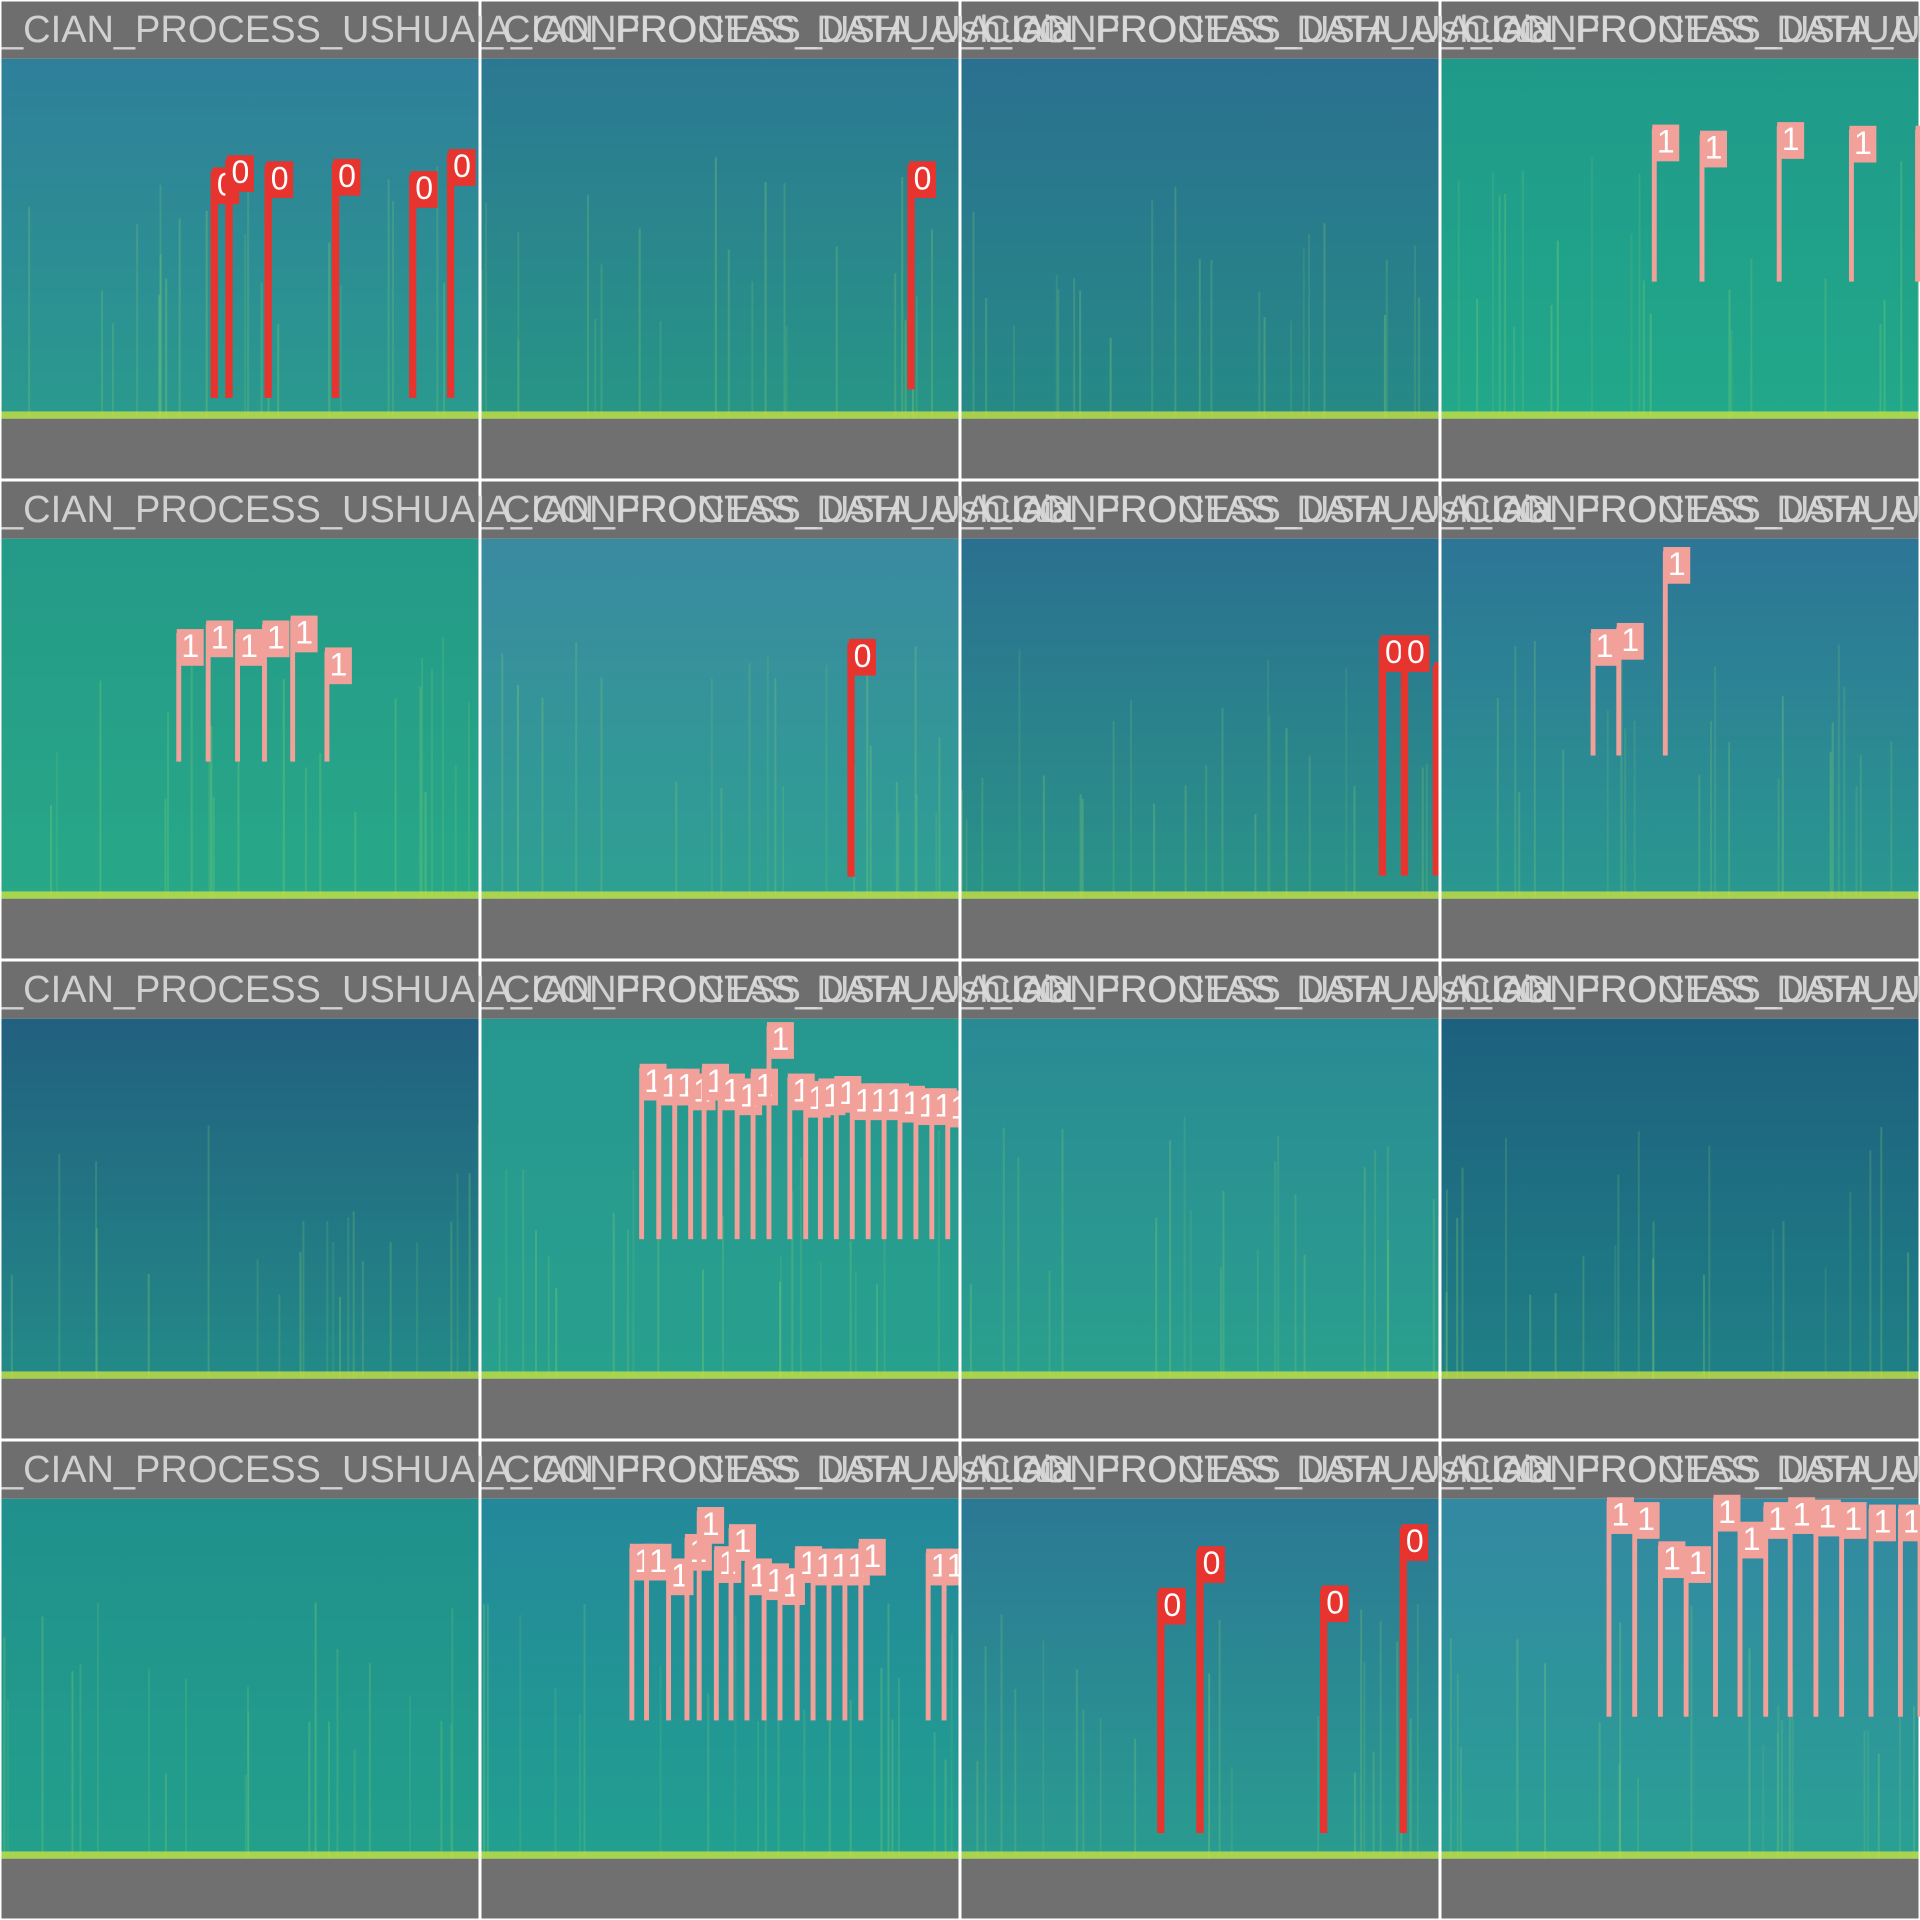 This screenshot has width=1920, height=1920. I want to click on bottom-pad, so click(240, 1889).